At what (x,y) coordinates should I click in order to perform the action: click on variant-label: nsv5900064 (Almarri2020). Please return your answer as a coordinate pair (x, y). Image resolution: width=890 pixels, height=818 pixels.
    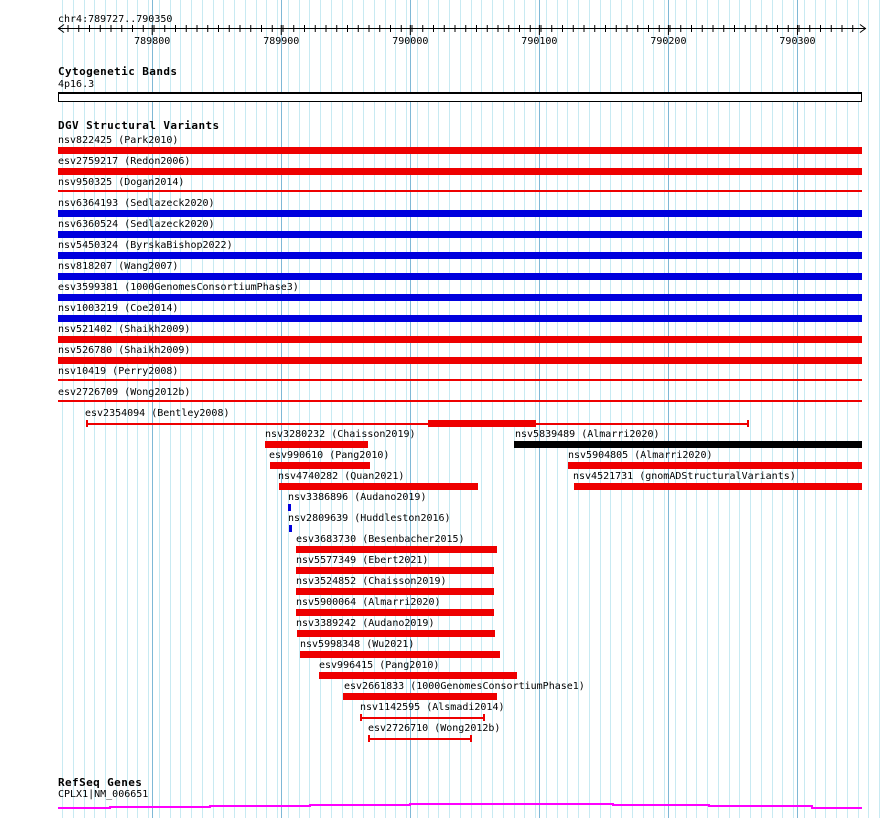
    Looking at the image, I should click on (368, 602).